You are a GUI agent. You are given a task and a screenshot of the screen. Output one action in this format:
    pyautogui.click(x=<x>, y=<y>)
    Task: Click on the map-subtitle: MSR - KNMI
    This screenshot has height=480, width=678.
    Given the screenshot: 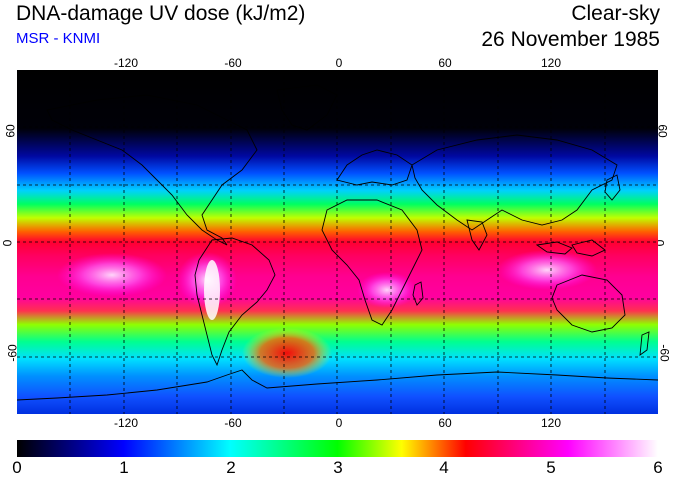 What is the action you would take?
    pyautogui.click(x=58, y=38)
    